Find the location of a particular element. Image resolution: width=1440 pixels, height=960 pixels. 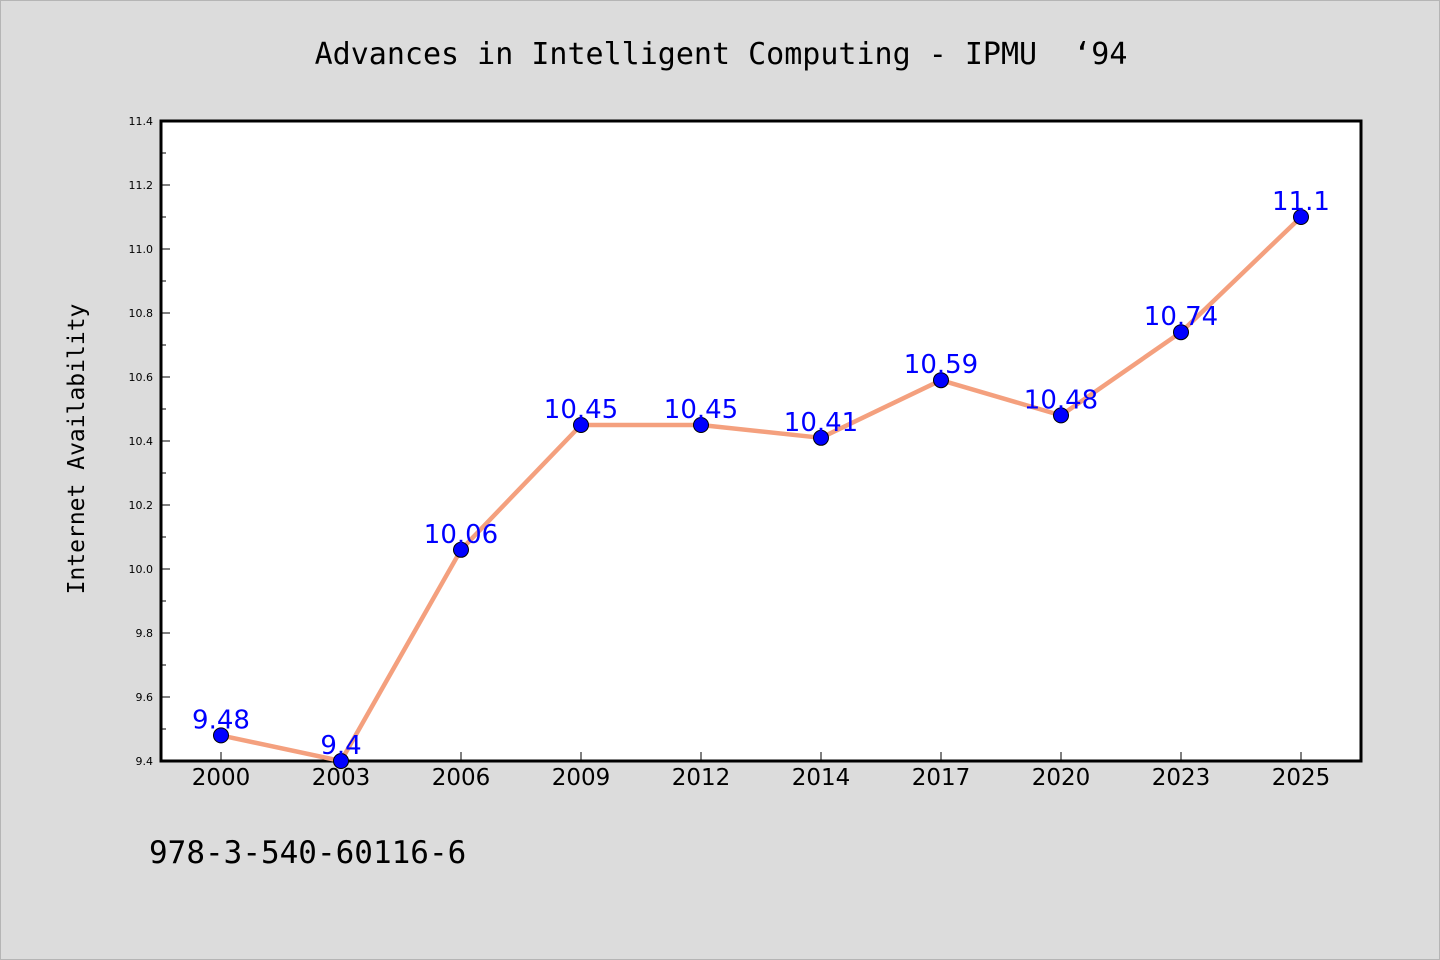

y-tick-label: 11.0 is located at coordinates (141, 249).